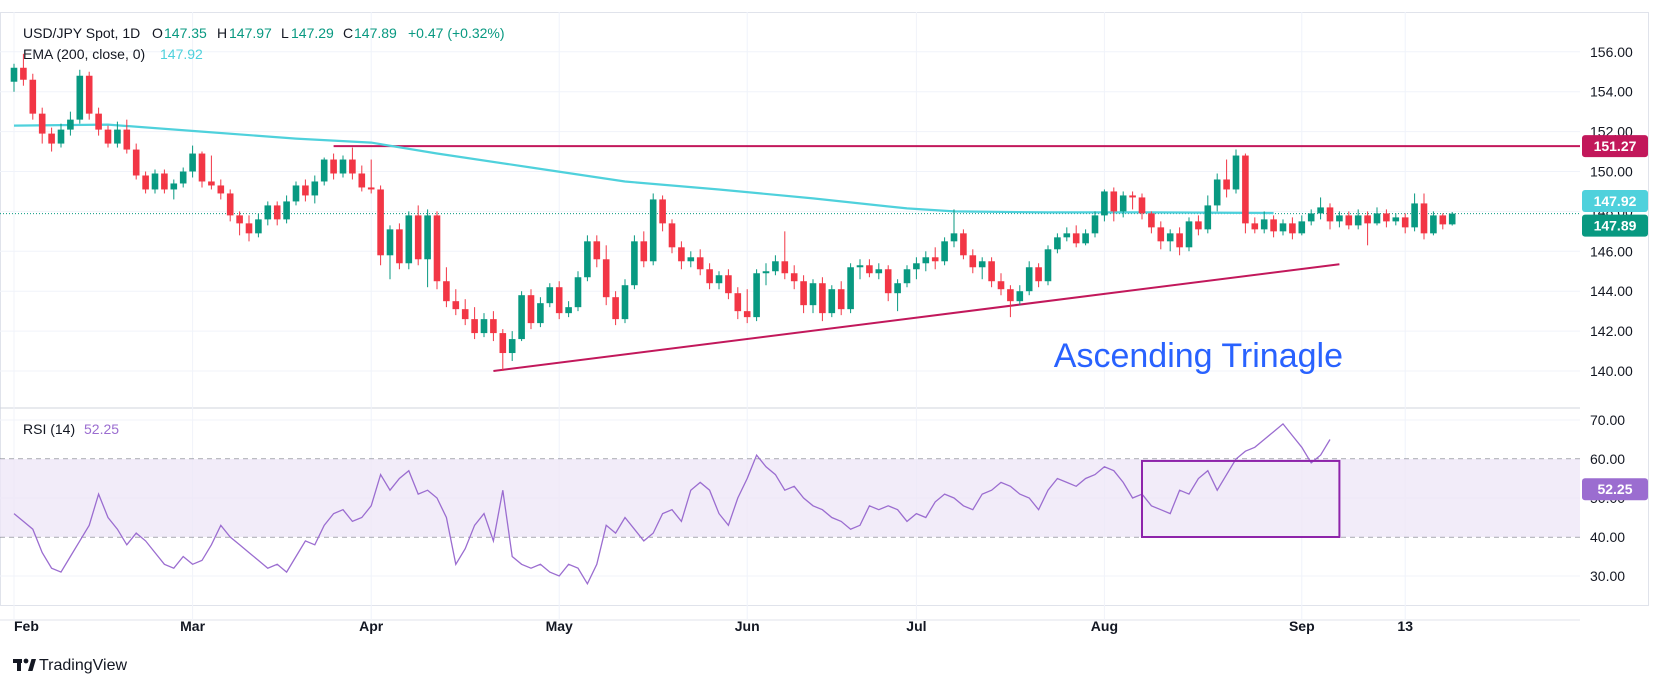 This screenshot has height=691, width=1661. I want to click on price-tick-label: 144.00, so click(1611, 291).